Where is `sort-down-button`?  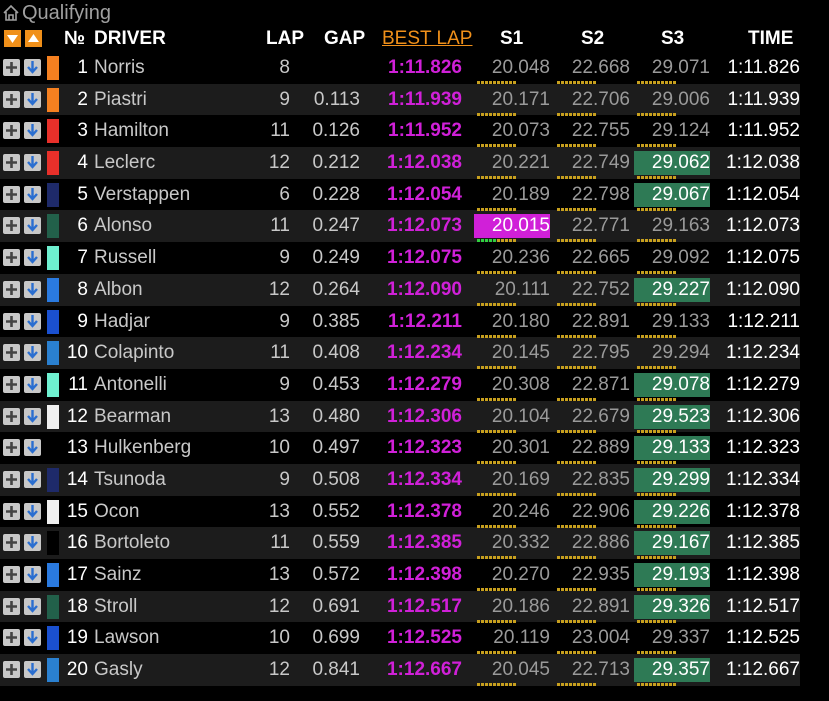 sort-down-button is located at coordinates (12, 38).